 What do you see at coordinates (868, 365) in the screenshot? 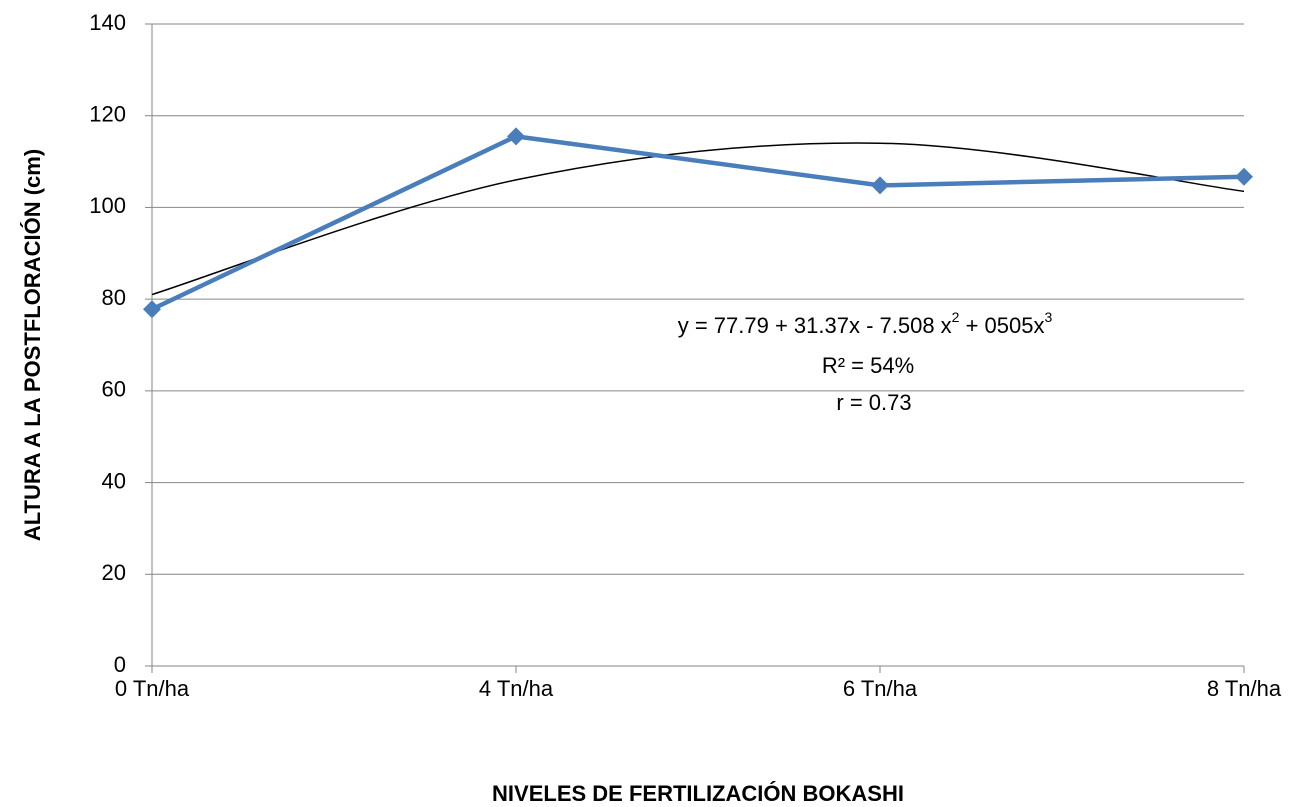
I see `r2-label: R² = 54%` at bounding box center [868, 365].